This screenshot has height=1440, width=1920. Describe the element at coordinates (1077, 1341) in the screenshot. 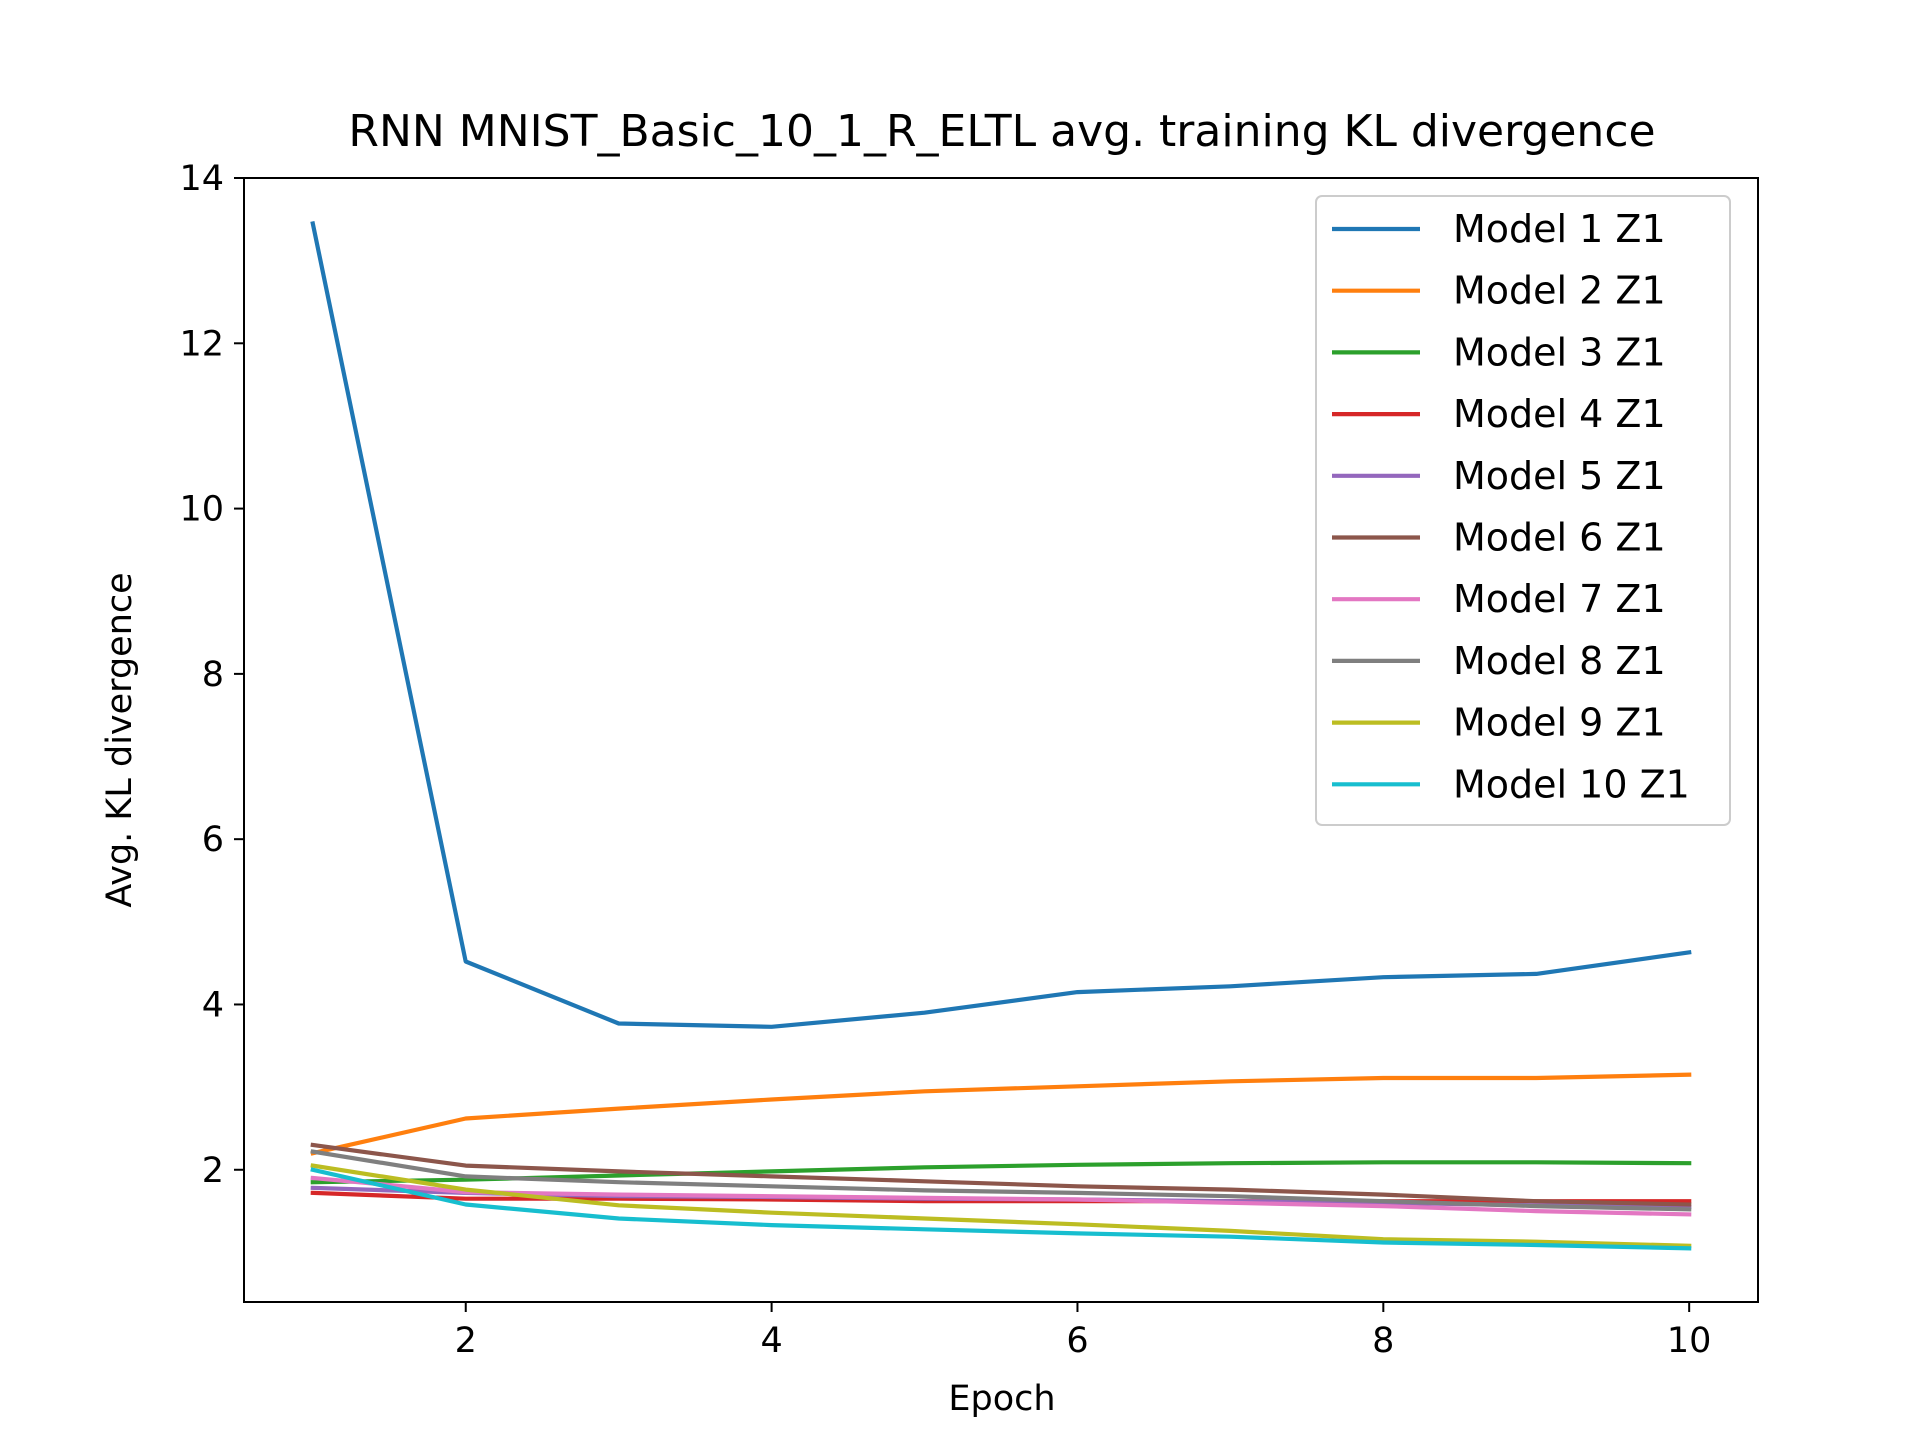

I see `x-tick-label: 6` at that location.